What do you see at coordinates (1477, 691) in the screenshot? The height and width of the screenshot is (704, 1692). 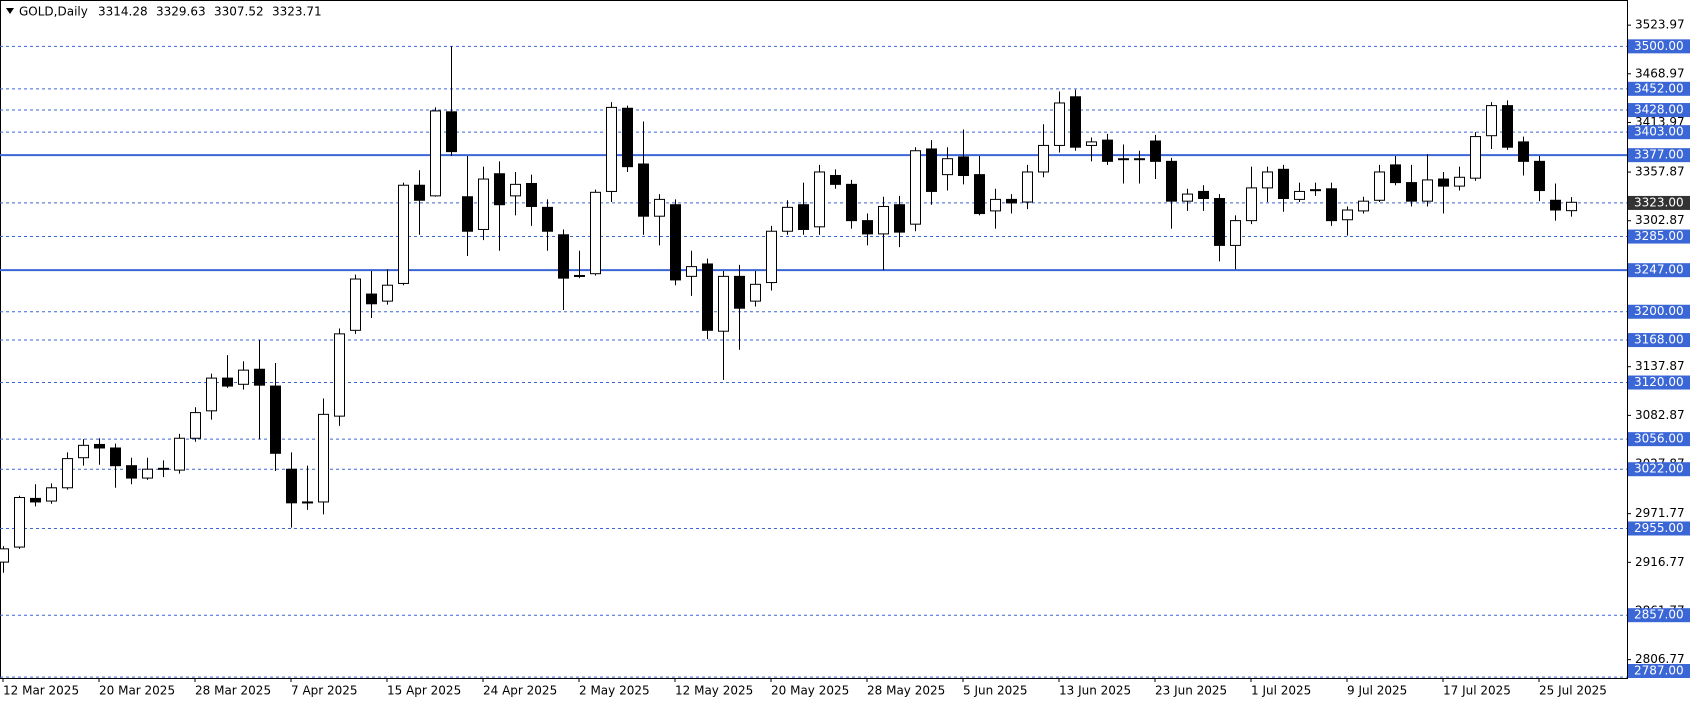 I see `x-tick-label: 17 Jul 2025` at bounding box center [1477, 691].